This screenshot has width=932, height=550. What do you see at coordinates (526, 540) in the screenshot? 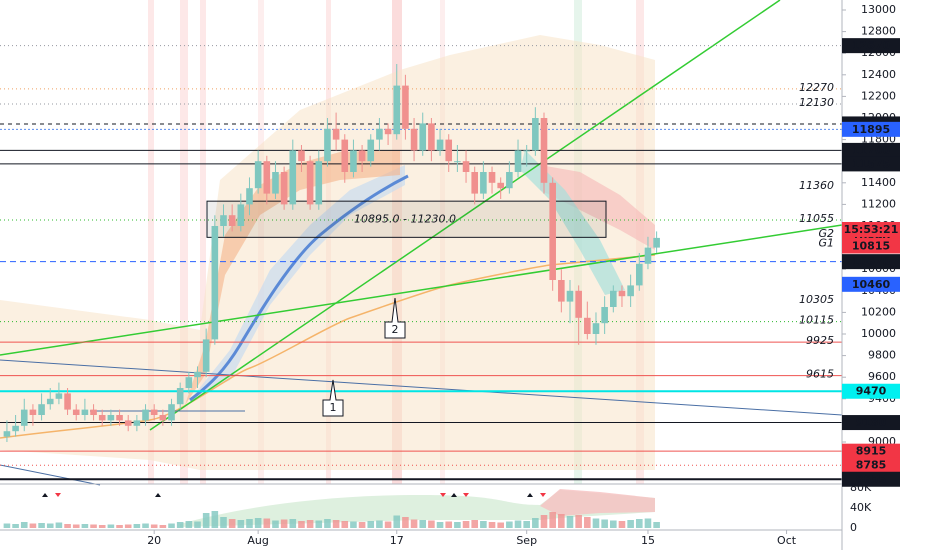
I see `x-tick-label: Sep` at bounding box center [526, 540].